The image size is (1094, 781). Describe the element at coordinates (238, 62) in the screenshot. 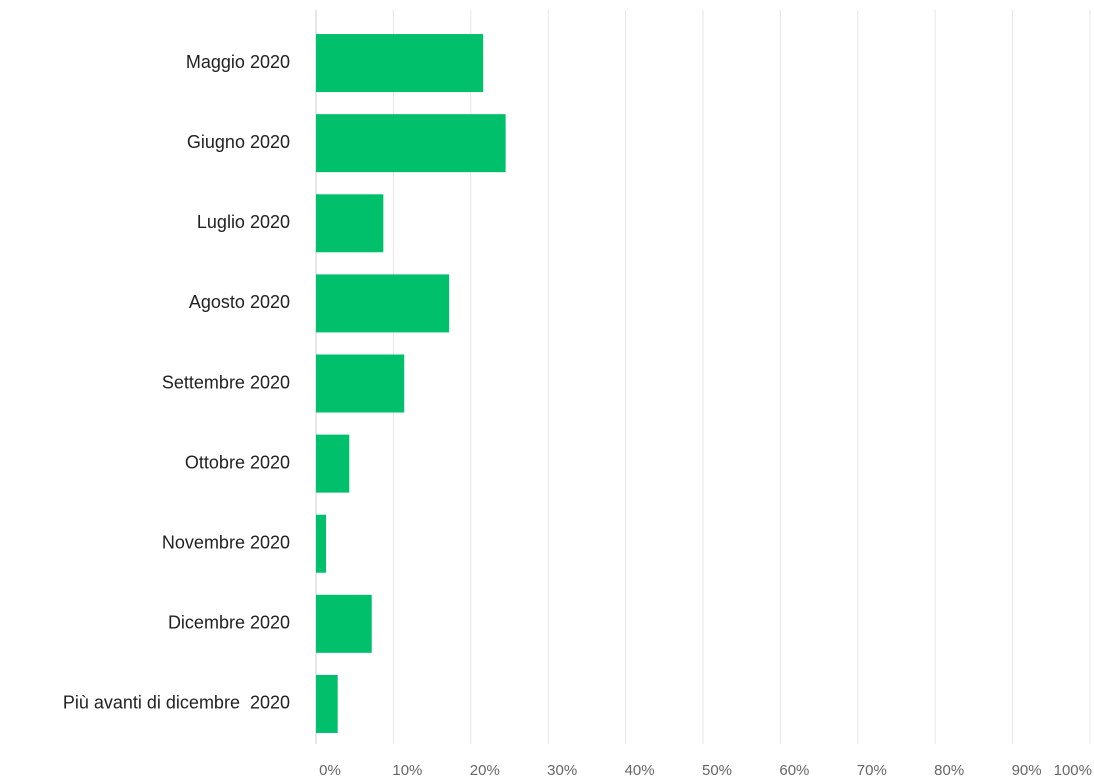

I see `category-label: Maggio 2020` at that location.